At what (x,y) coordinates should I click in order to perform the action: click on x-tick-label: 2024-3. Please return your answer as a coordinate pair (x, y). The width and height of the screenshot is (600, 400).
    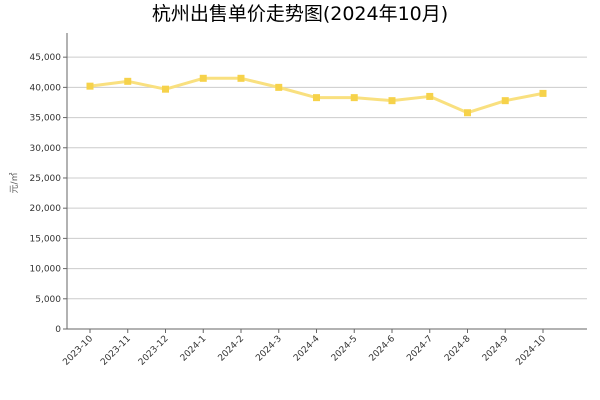
    Looking at the image, I should click on (269, 349).